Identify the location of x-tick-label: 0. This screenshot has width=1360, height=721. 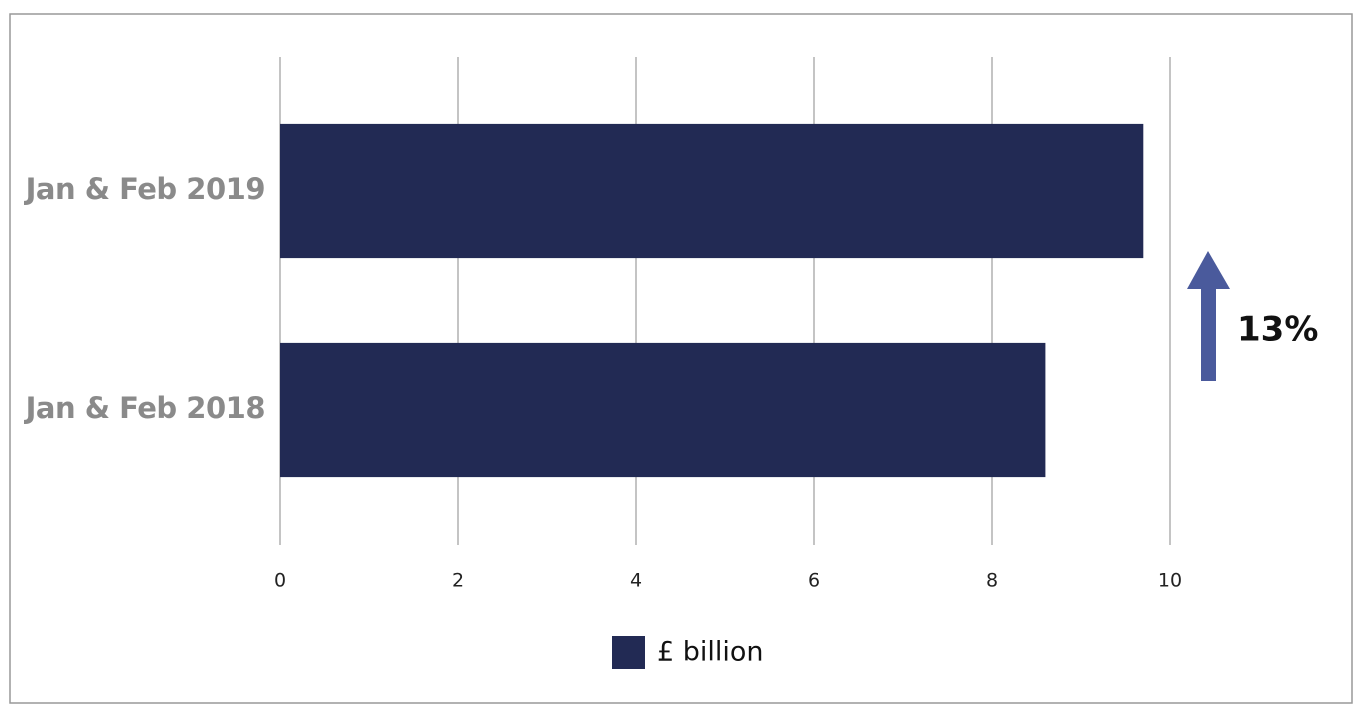
(280, 581).